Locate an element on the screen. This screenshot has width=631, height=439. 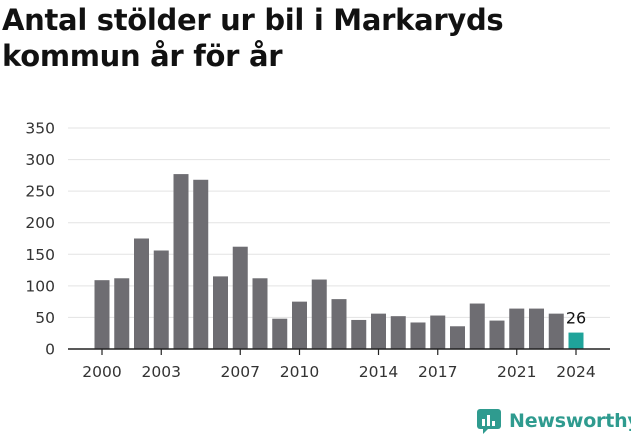
axes is located at coordinates (339, 351).